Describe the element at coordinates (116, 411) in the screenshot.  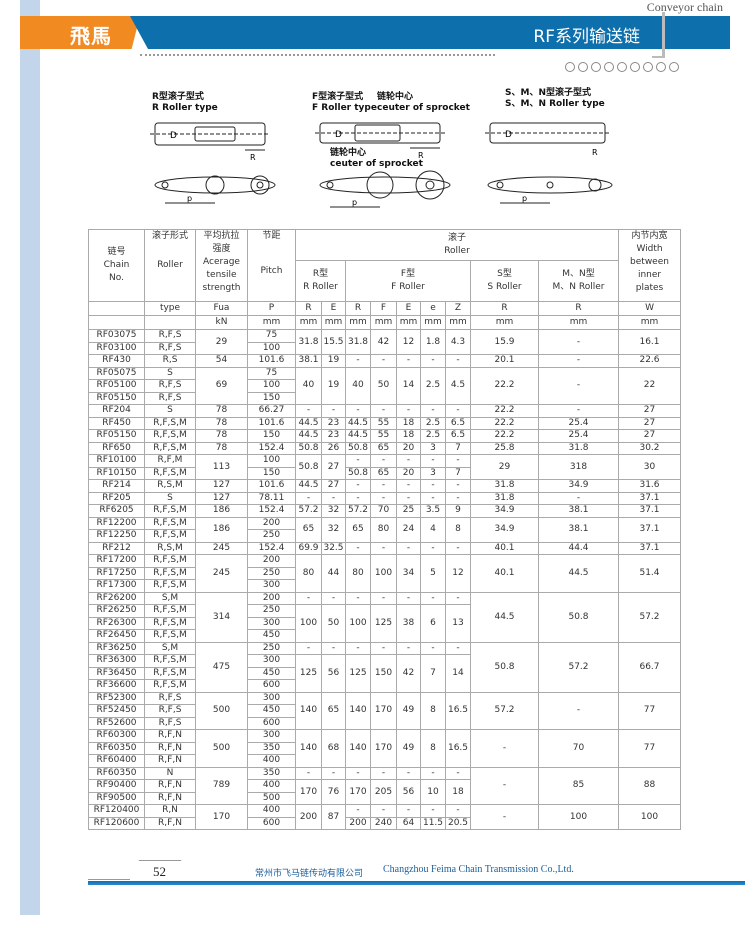
I see `chain-no-cell: RF204` at that location.